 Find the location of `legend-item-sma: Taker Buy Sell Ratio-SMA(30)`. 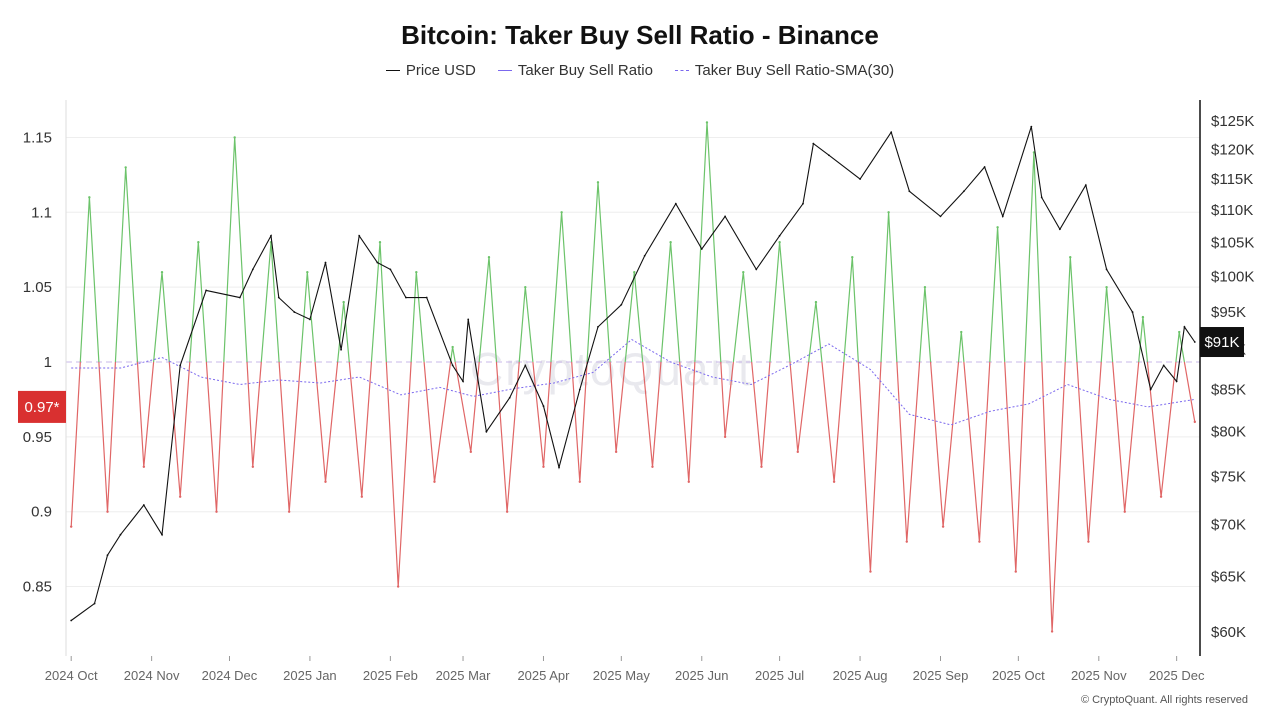

legend-item-sma: Taker Buy Sell Ratio-SMA(30) is located at coordinates (784, 70).